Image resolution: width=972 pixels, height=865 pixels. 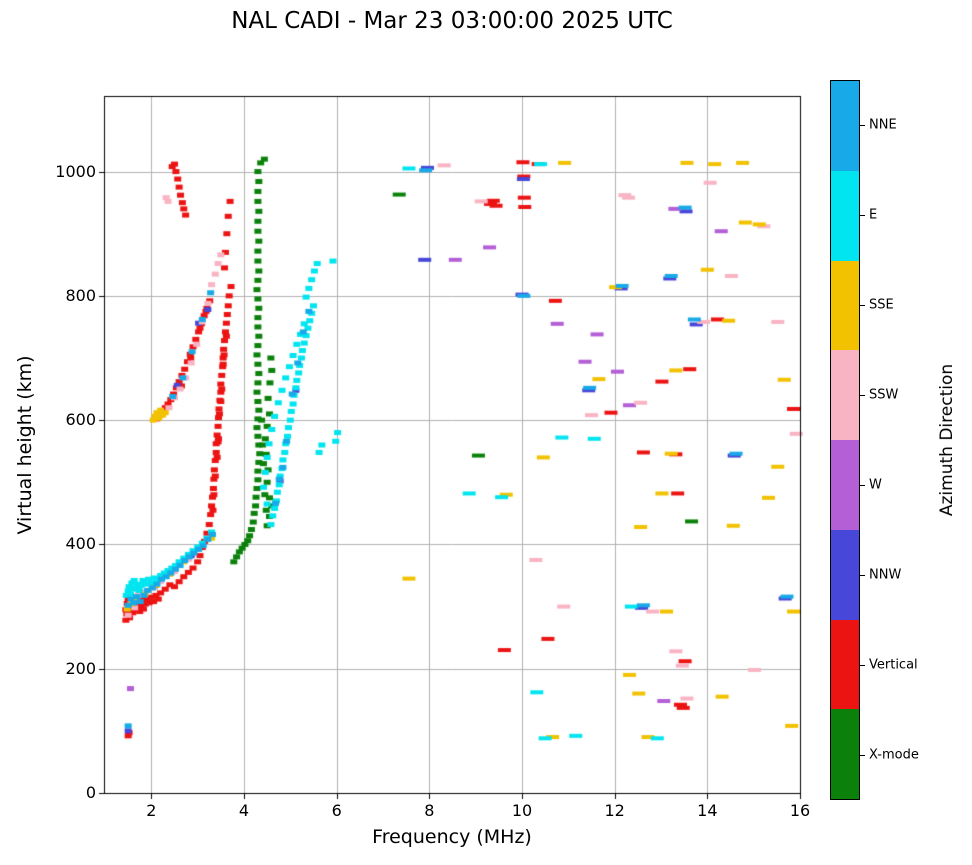 I want to click on chart-title: NAL CADI - Mar 23 03:00:00 2025 UTC, so click(x=452, y=21).